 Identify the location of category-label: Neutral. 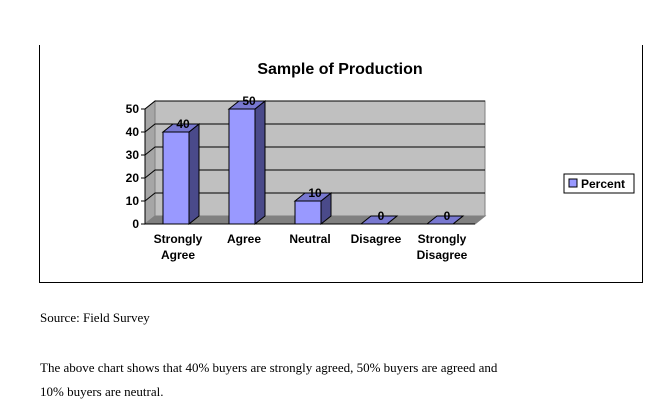
(309, 239).